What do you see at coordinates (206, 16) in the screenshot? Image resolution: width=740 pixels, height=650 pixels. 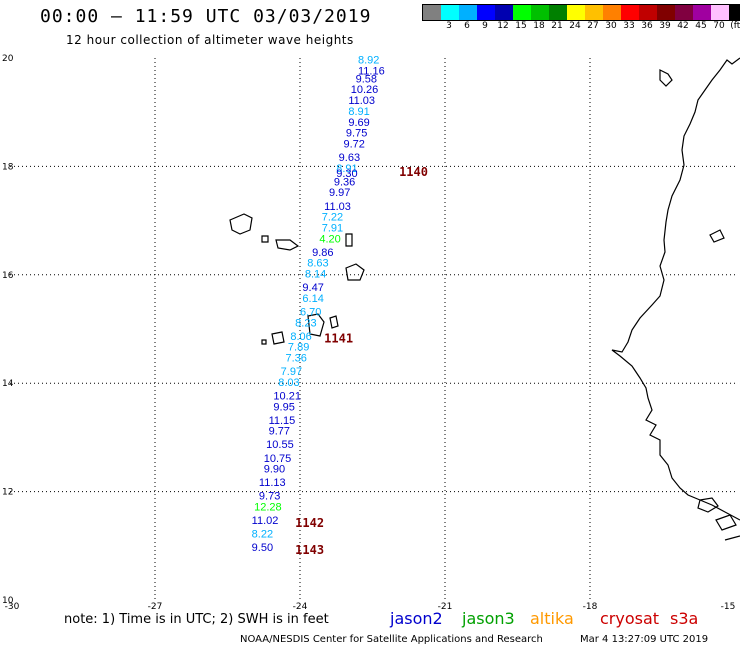 I see `map-title: 00:00 – 11:59 UTC 03/03/2019` at bounding box center [206, 16].